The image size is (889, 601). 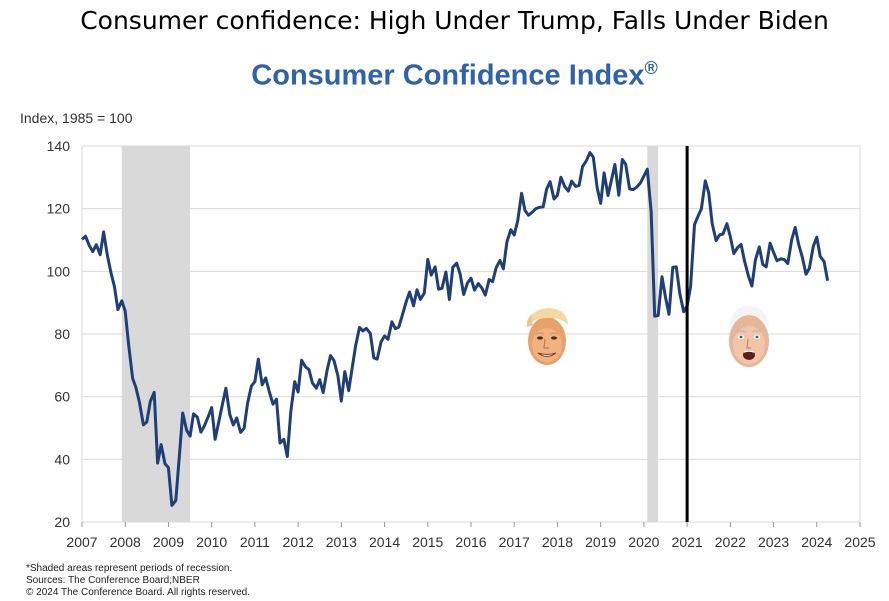 I want to click on x-tick-label: 2014, so click(x=384, y=542).